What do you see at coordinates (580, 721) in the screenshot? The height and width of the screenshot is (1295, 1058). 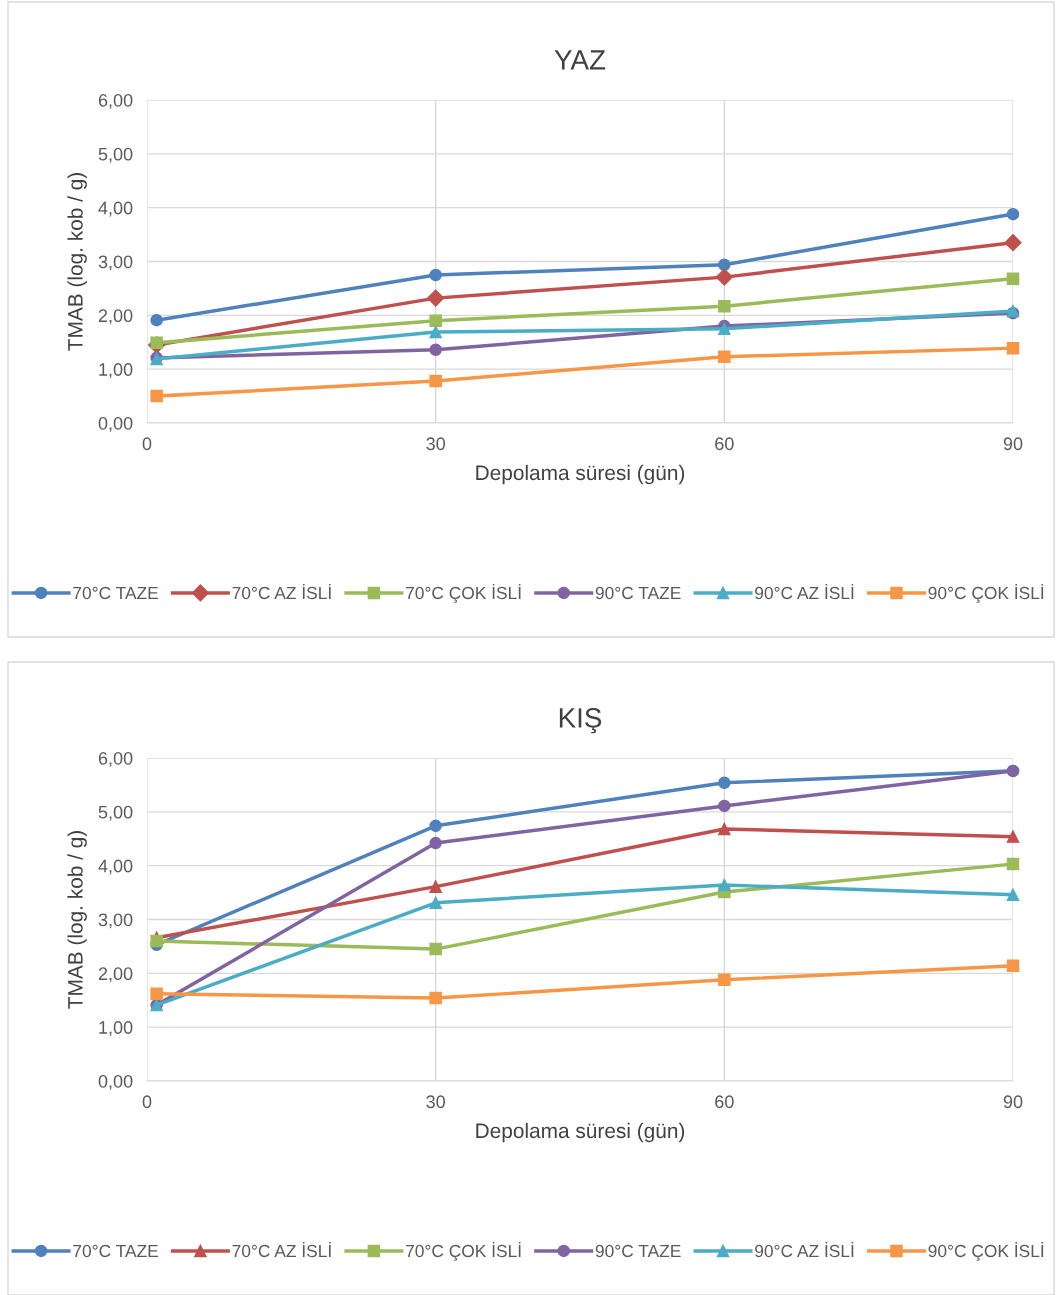 I see `chart-title: KIŞ` at bounding box center [580, 721].